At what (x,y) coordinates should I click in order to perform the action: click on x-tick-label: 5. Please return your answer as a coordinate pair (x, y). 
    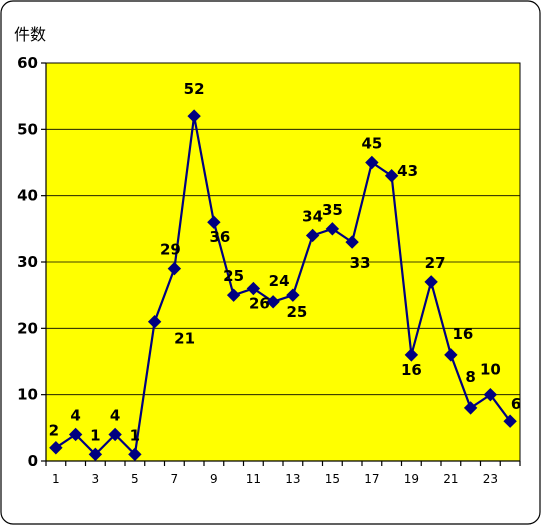
    Looking at the image, I should click on (135, 479).